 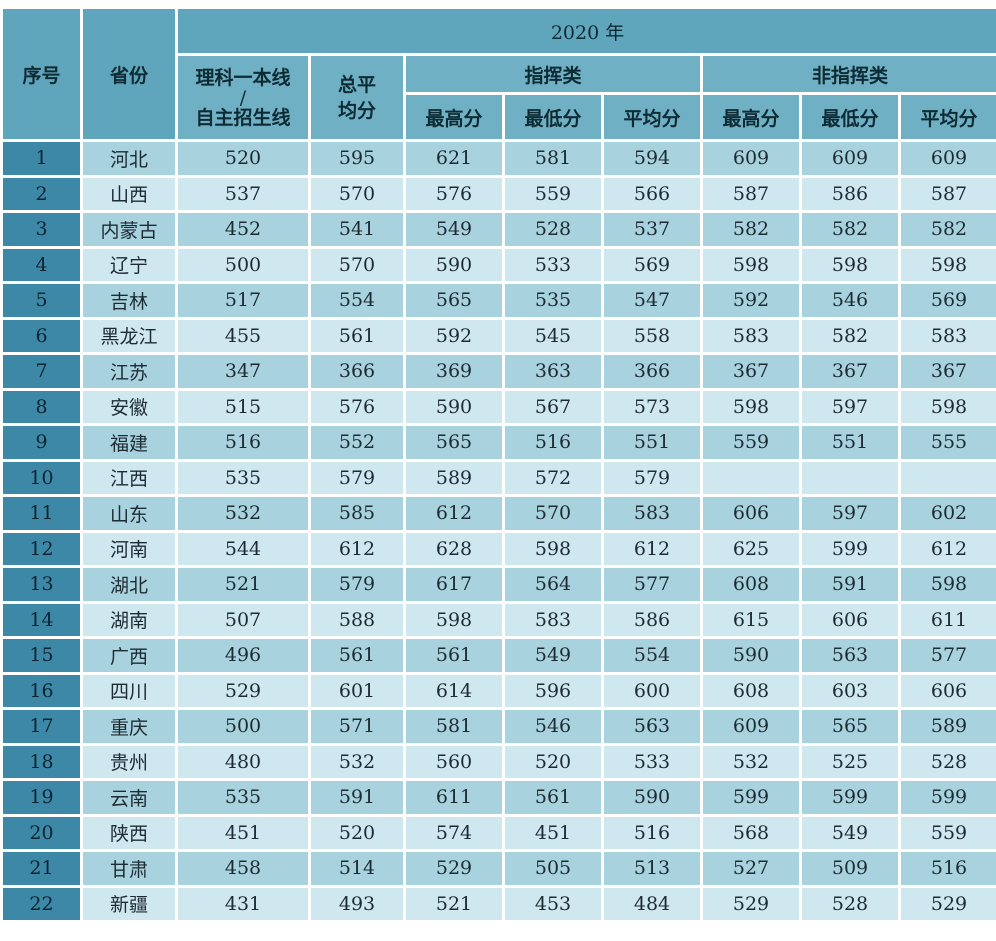 What do you see at coordinates (948, 406) in the screenshot?
I see `noncommand-avg-cell: 598` at bounding box center [948, 406].